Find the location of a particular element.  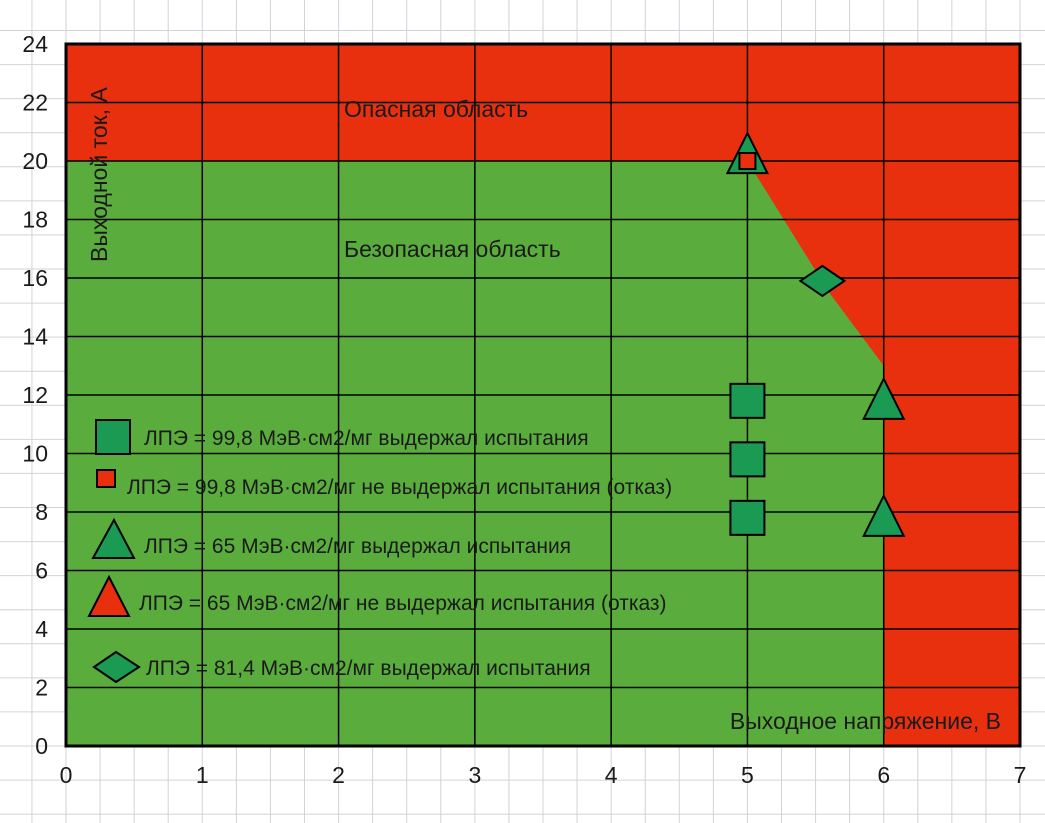

legend-label-5: ЛПЭ = 81,4 МэВ·см2/мг выдержал испытания is located at coordinates (368, 668).